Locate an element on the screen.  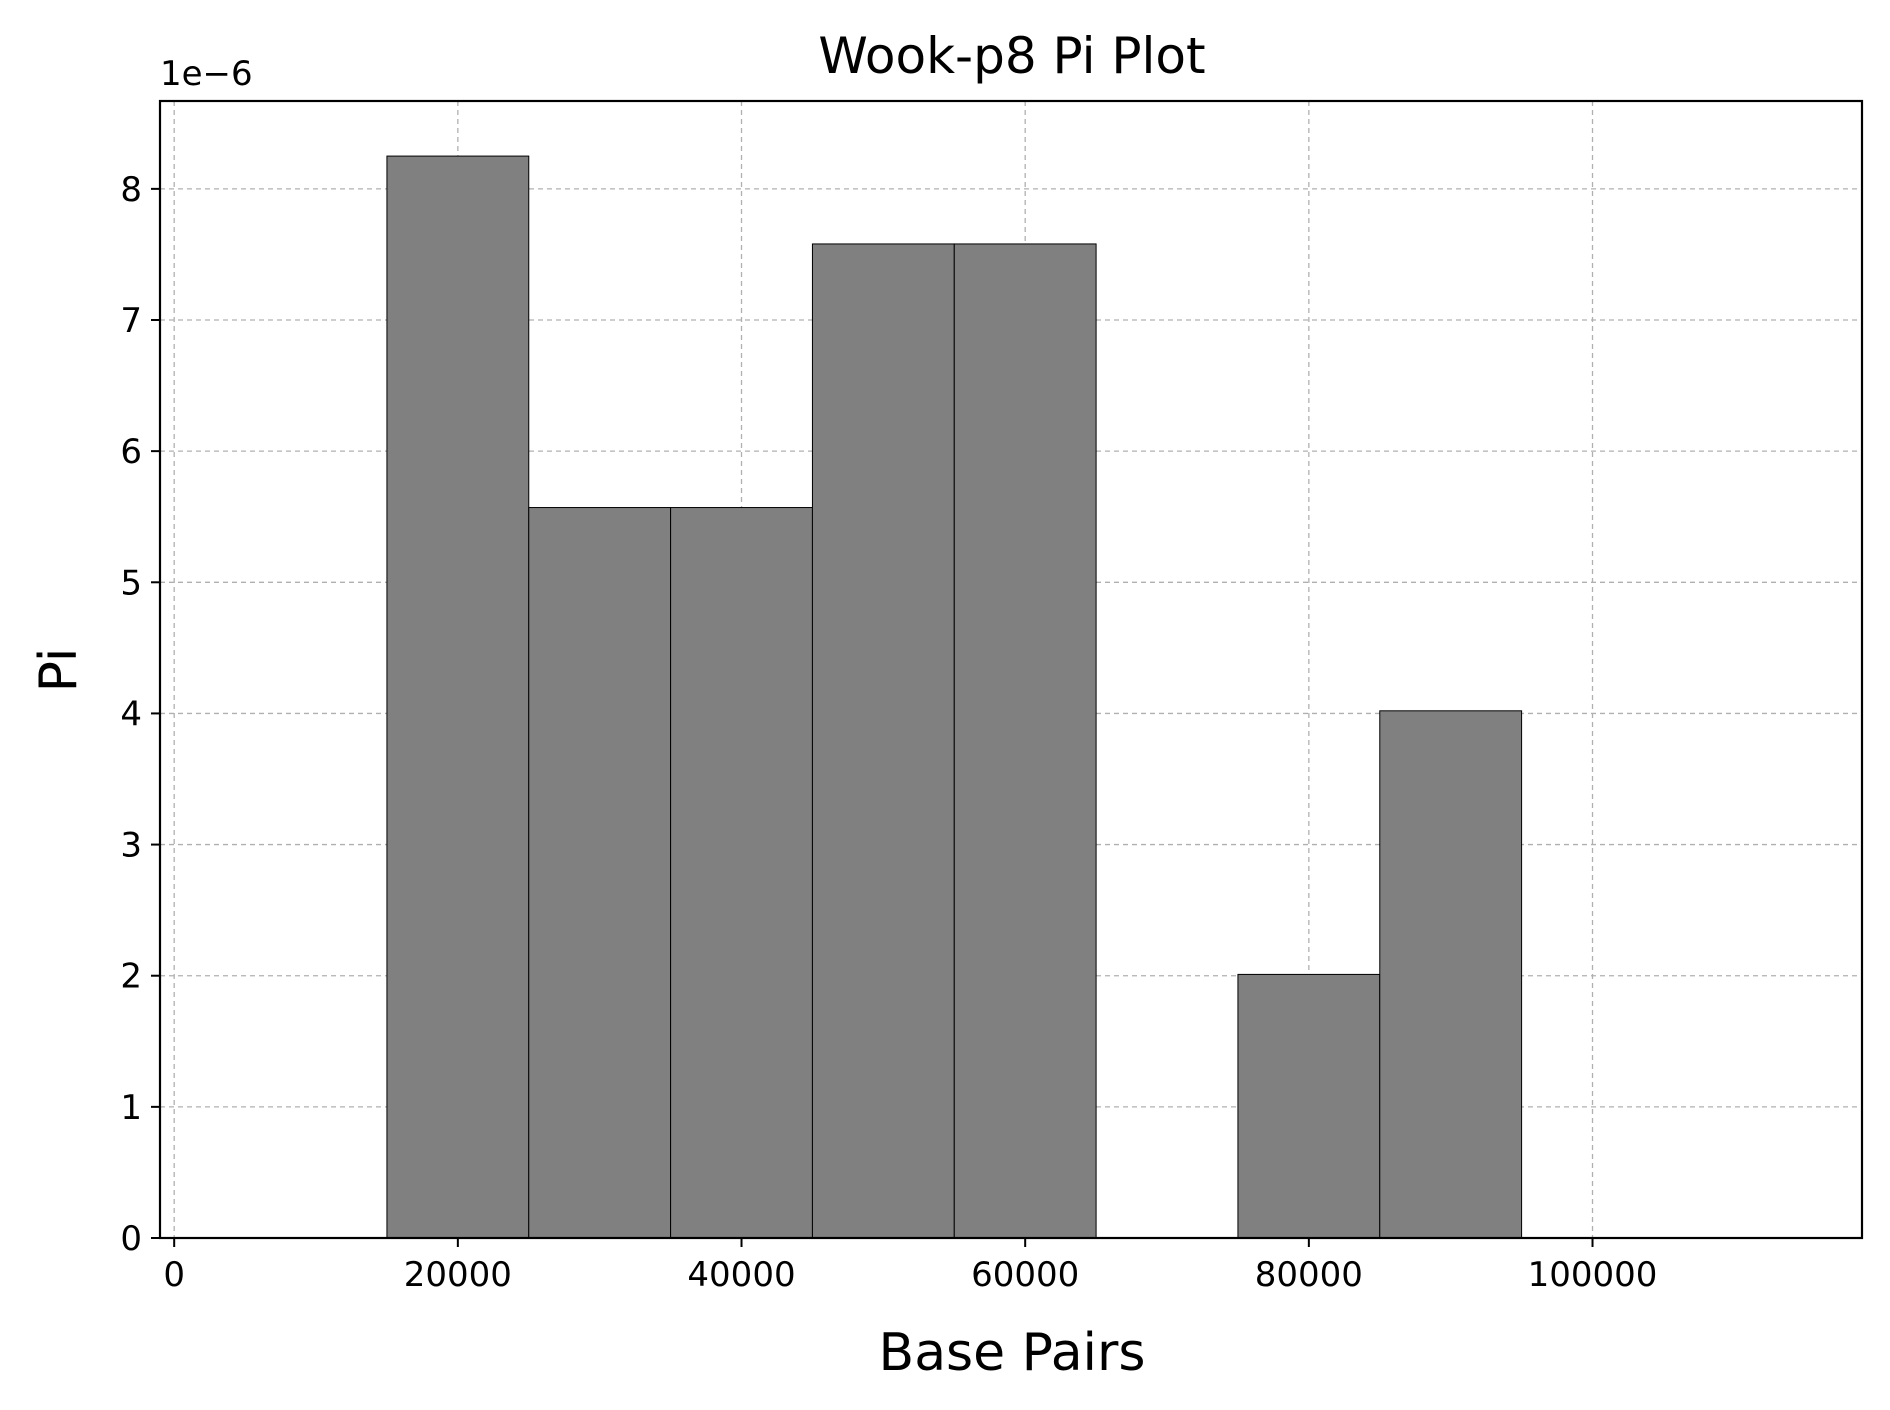
x-axis-ticks: 0 20000 40000 60000 80000 100000 is located at coordinates (910, 1266).